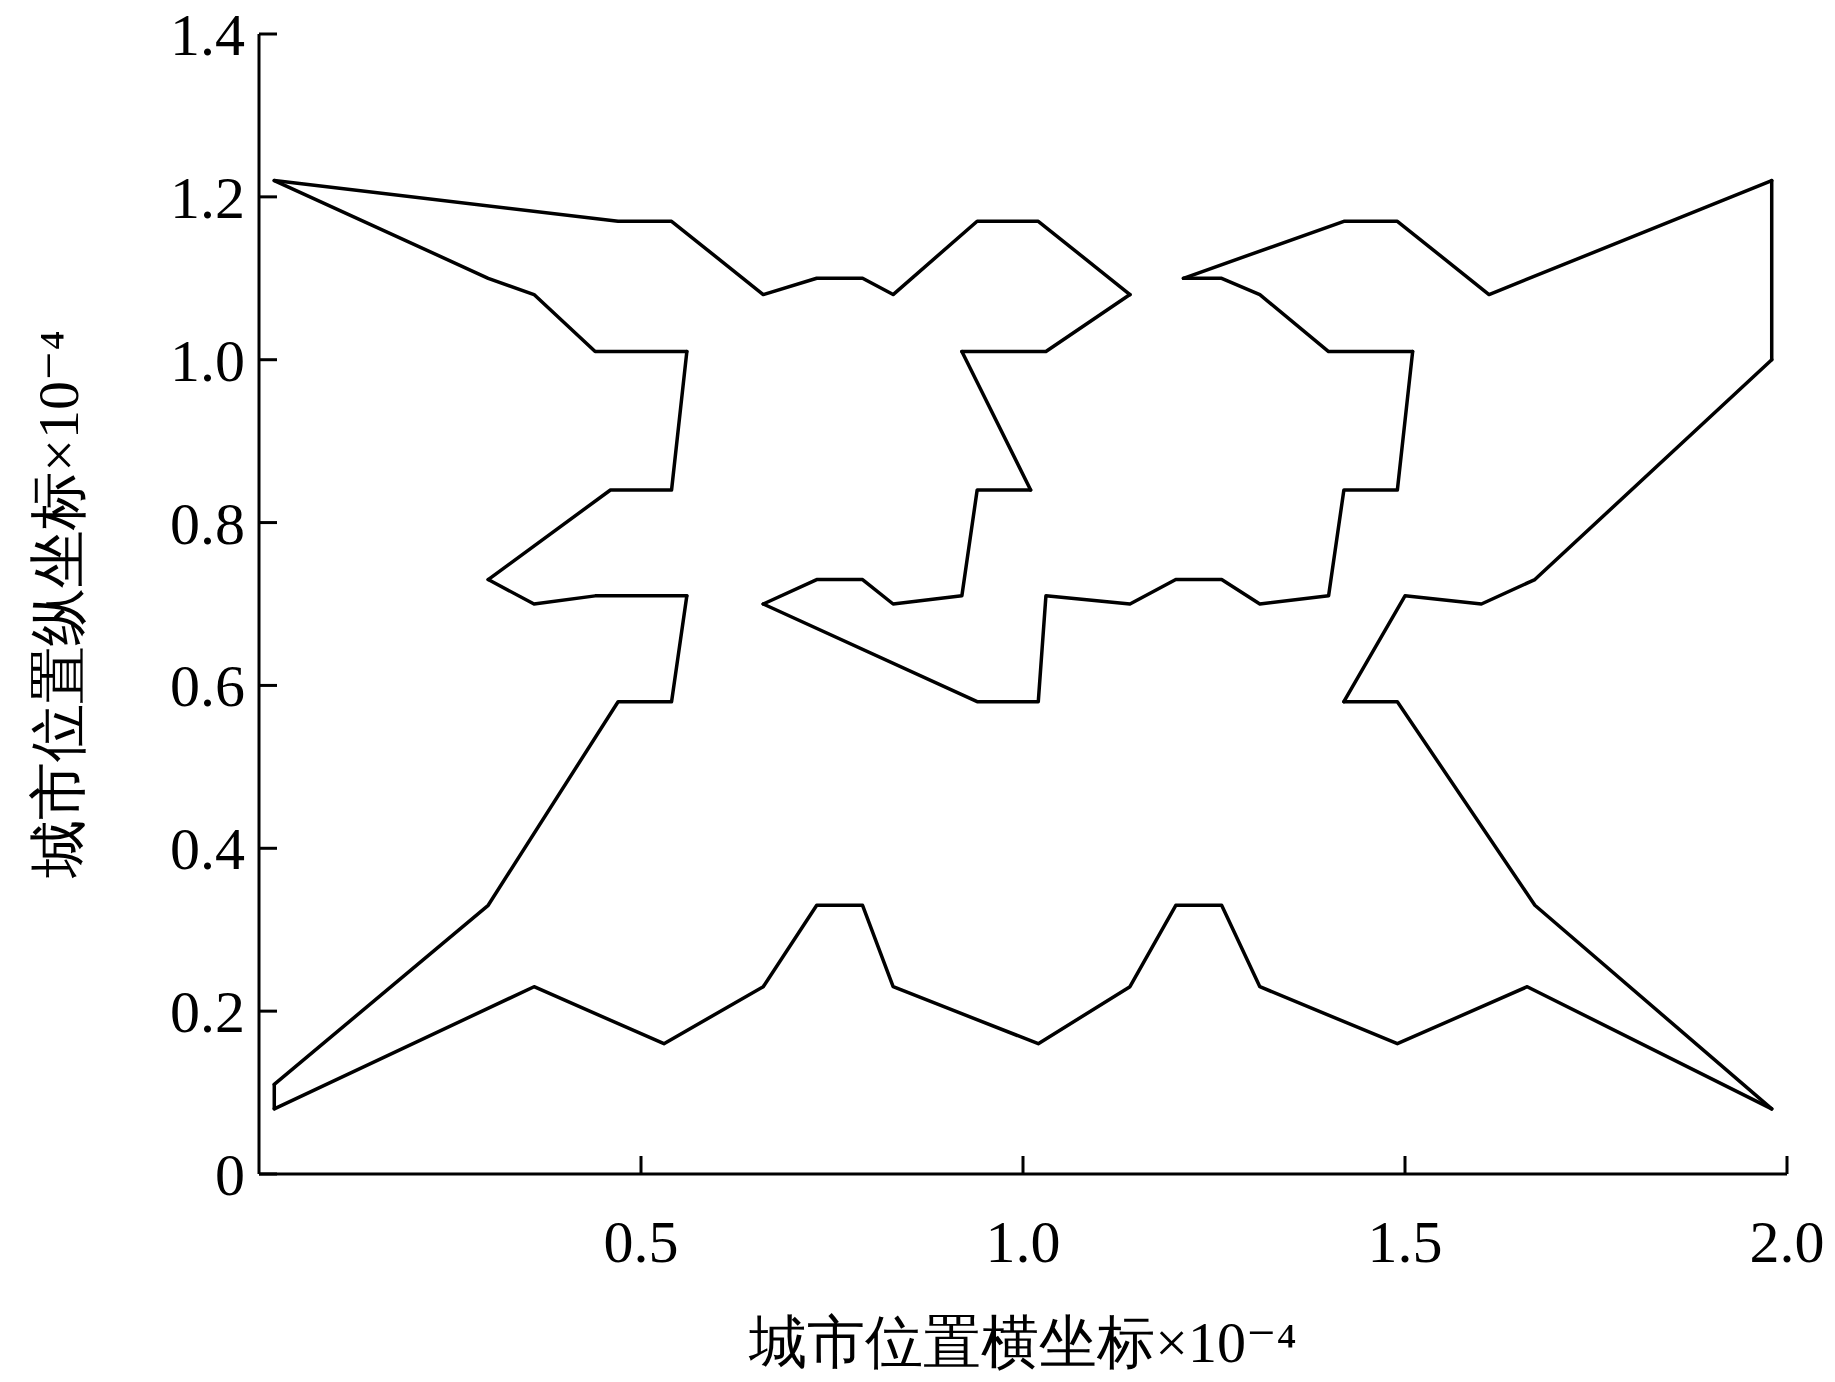 The image size is (1835, 1382). I want to click on y-tick-label: 0.8, so click(207, 523).